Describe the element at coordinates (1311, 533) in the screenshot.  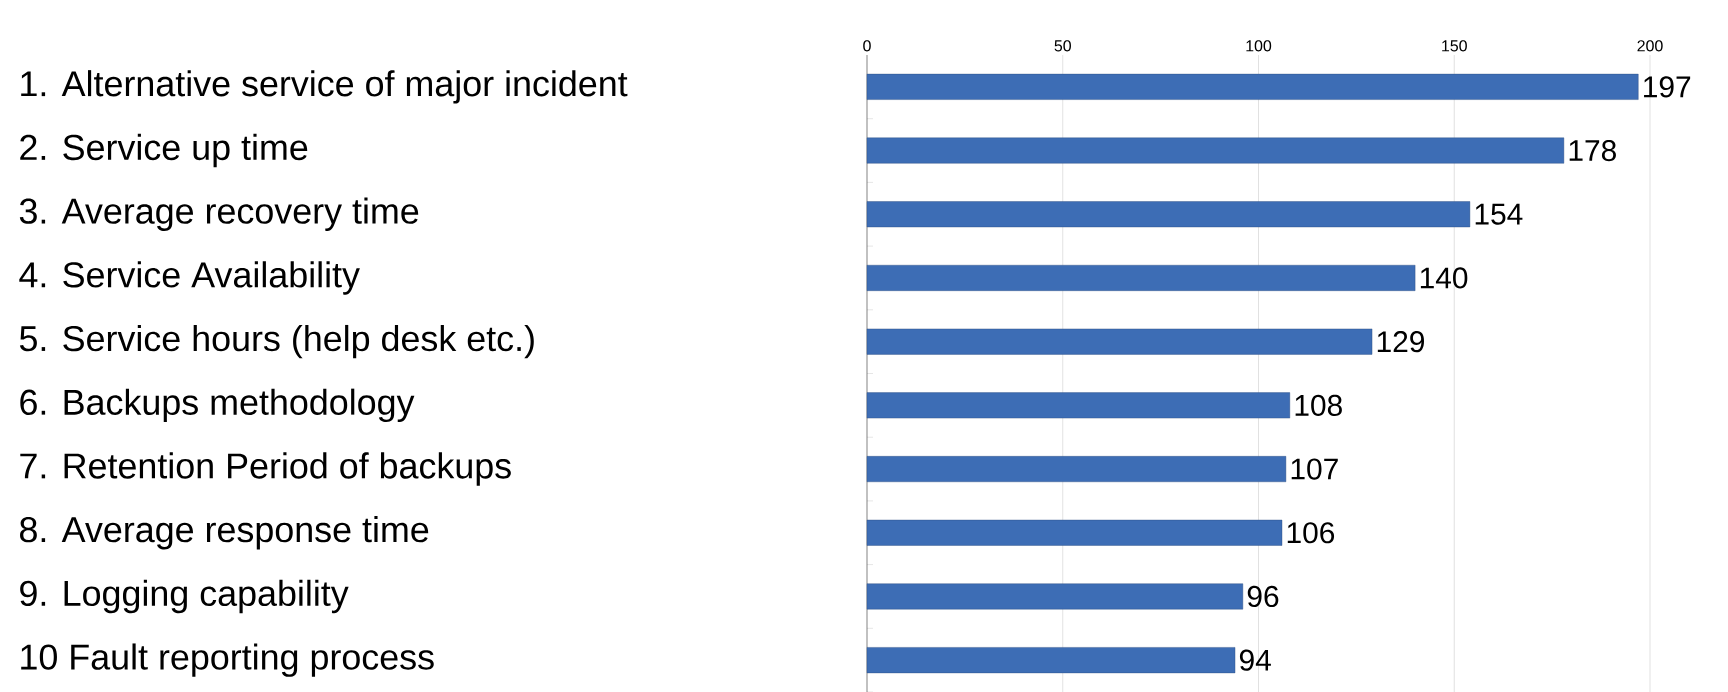
I see `data-label: 106` at that location.